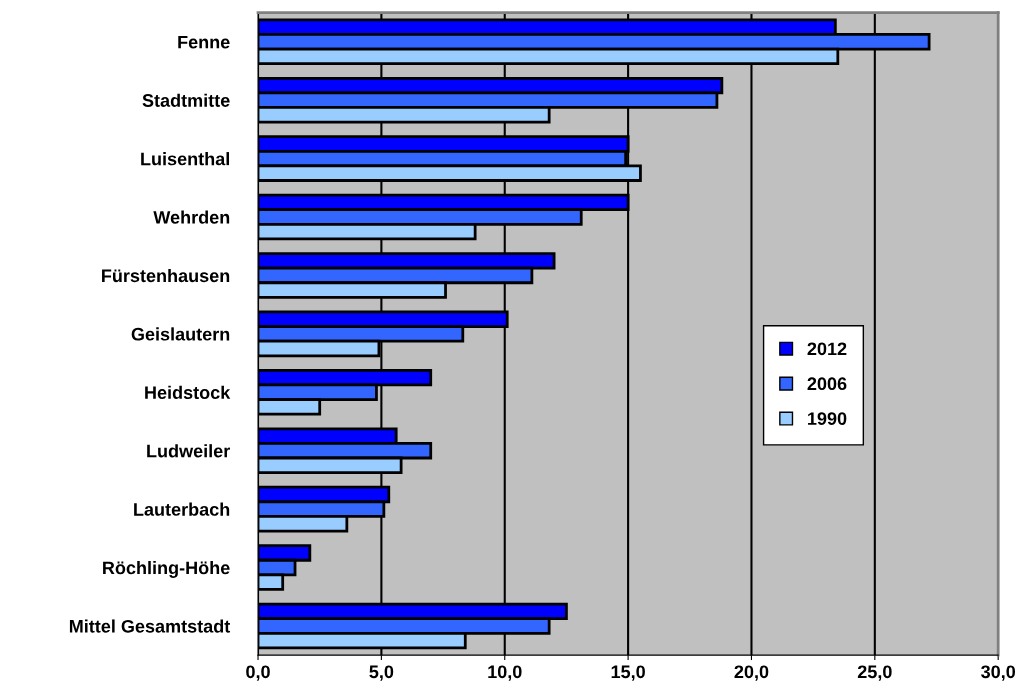 The height and width of the screenshot is (697, 1028). Describe the element at coordinates (874, 673) in the screenshot. I see `x-tick-label: 25,0` at that location.